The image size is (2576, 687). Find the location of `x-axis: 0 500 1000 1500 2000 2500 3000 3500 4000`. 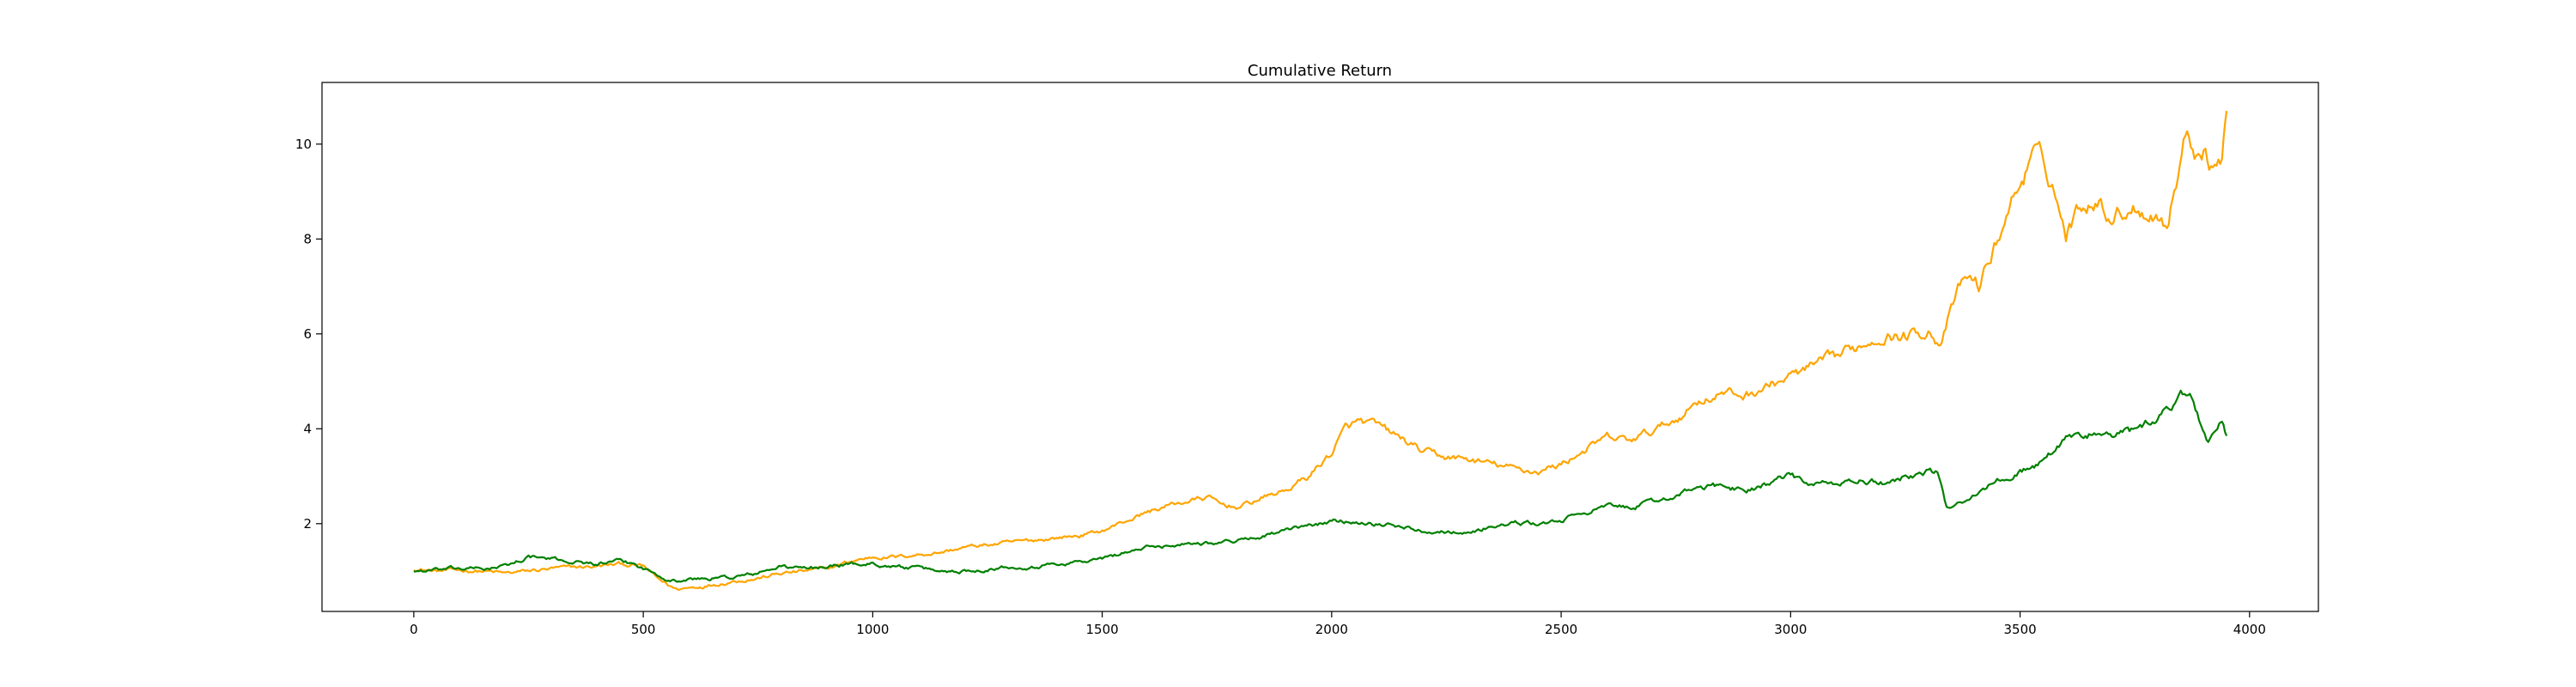

x-axis: 0 500 1000 1500 2000 2500 3000 3500 4000 is located at coordinates (1338, 624).